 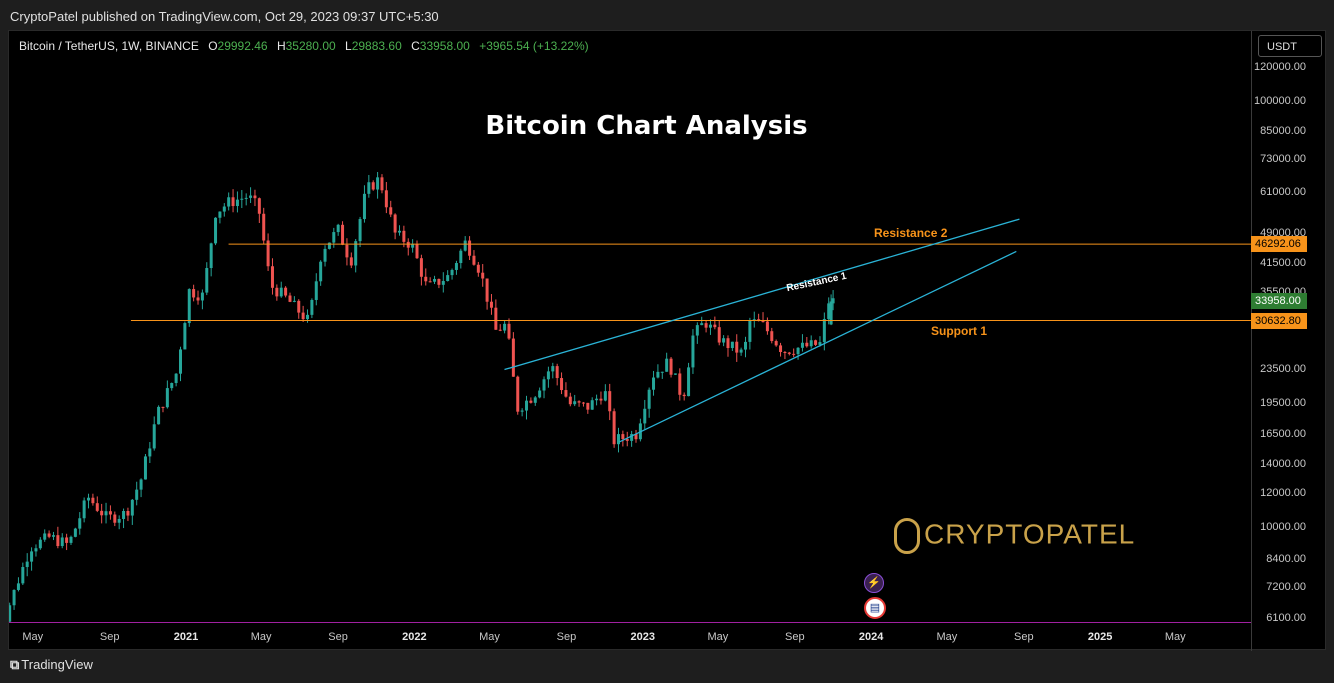 I want to click on currency-selector: USDT, so click(x=1290, y=46).